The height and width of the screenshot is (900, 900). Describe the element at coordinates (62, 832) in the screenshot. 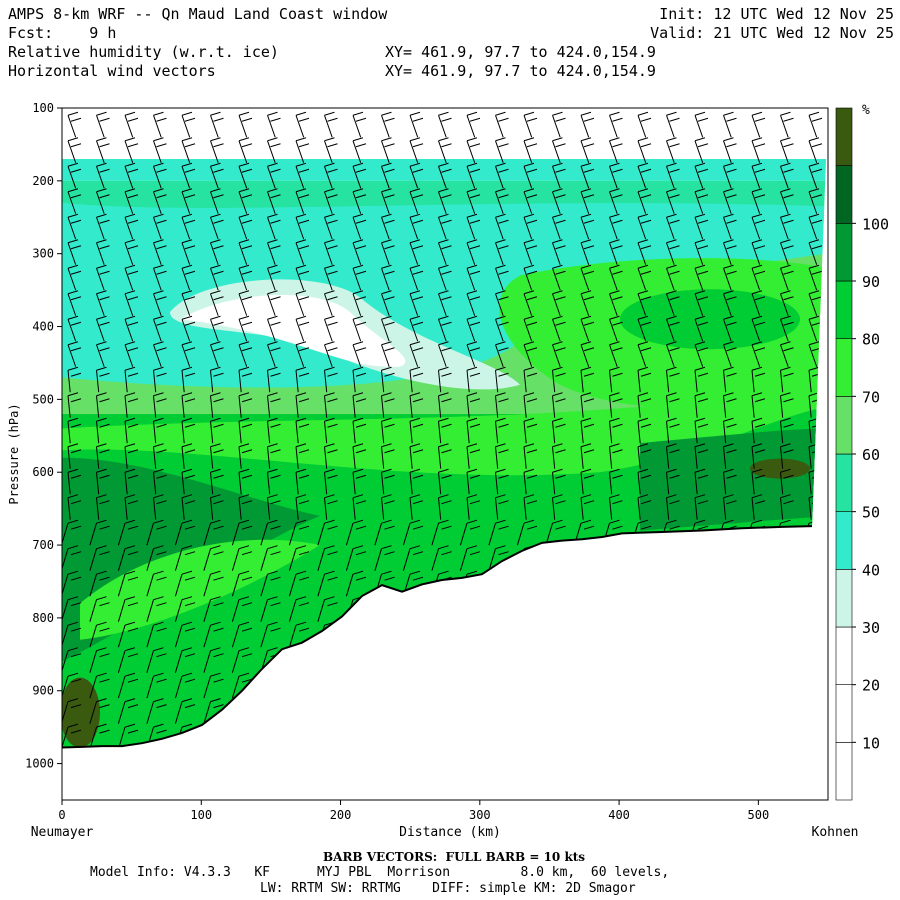

I see `x-start-label: Neumayer` at that location.